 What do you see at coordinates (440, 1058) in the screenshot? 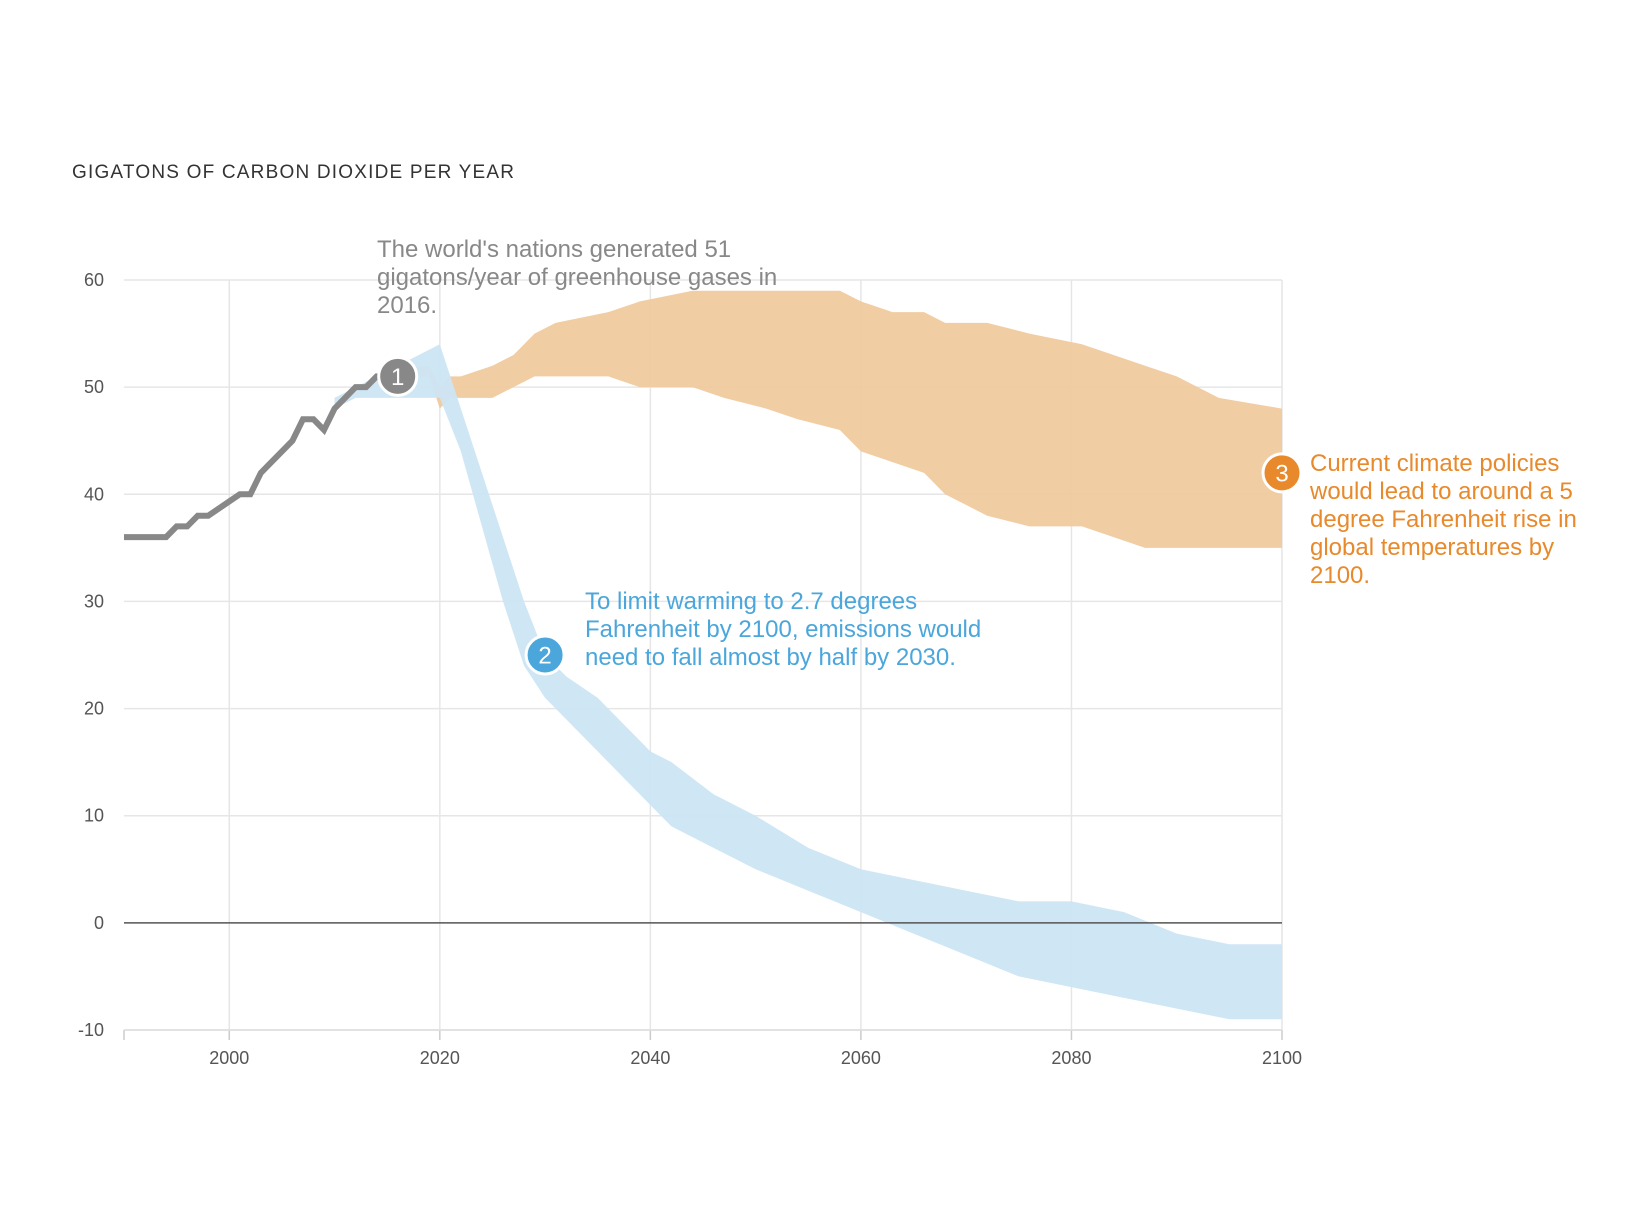
I see `x-tick-label: 2020` at bounding box center [440, 1058].